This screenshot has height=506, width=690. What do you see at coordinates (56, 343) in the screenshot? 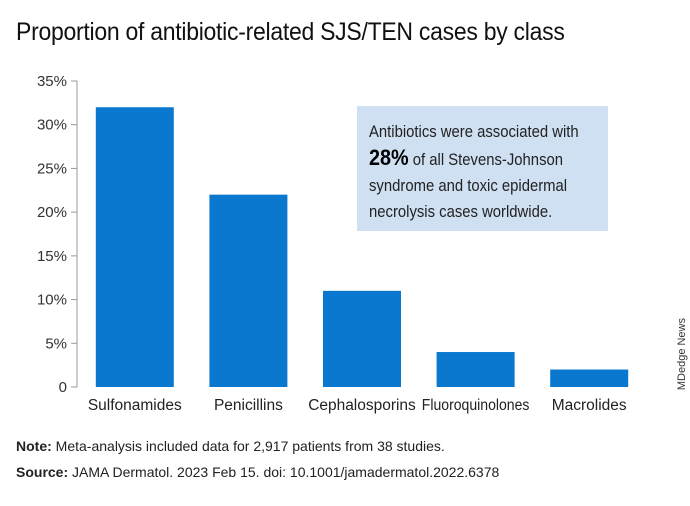
I see `y-tick-label: 5%` at bounding box center [56, 343].